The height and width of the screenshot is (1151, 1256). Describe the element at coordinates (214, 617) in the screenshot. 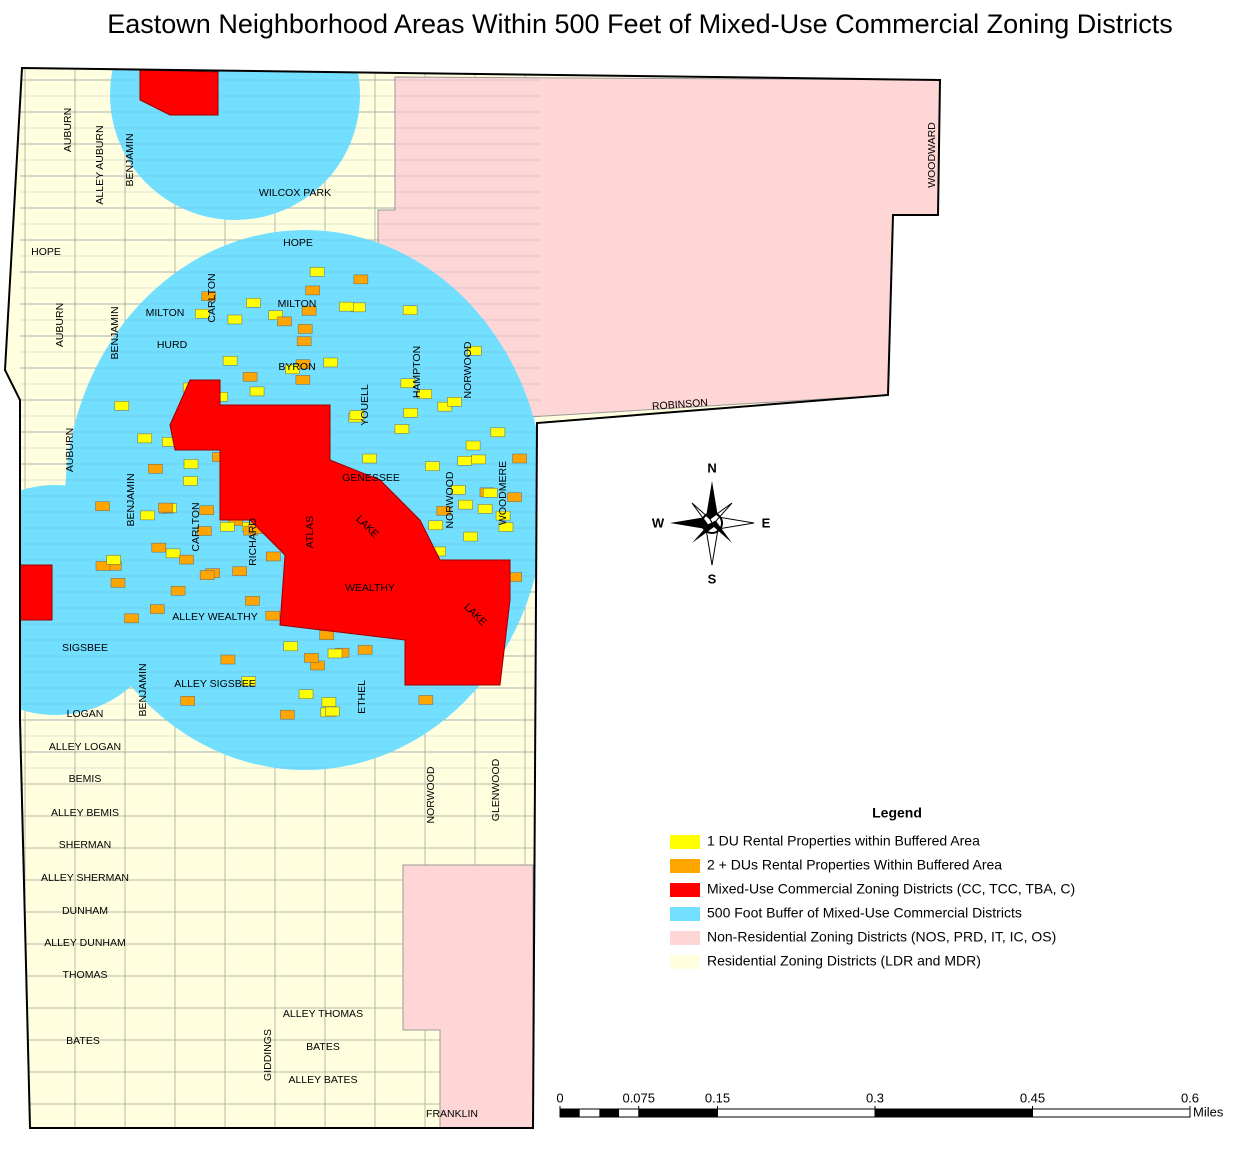

I see `street-label: ALLEY WEALTHY` at that location.